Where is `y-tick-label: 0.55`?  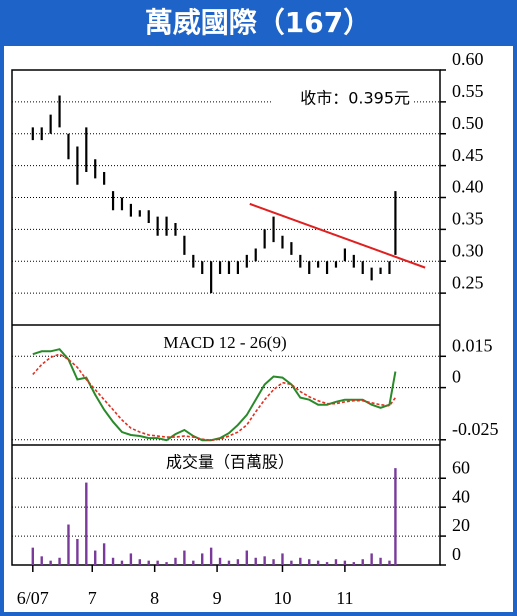 y-tick-label: 0.55 is located at coordinates (468, 91).